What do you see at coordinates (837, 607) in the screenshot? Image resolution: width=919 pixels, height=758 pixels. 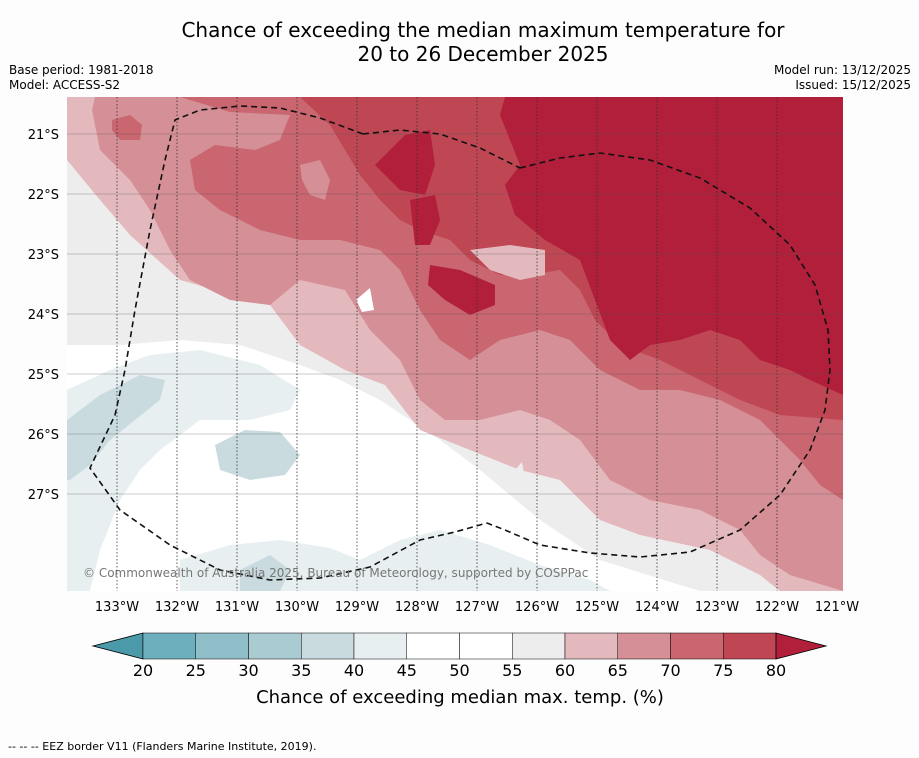 I see `lon-label: 121°W` at bounding box center [837, 607].